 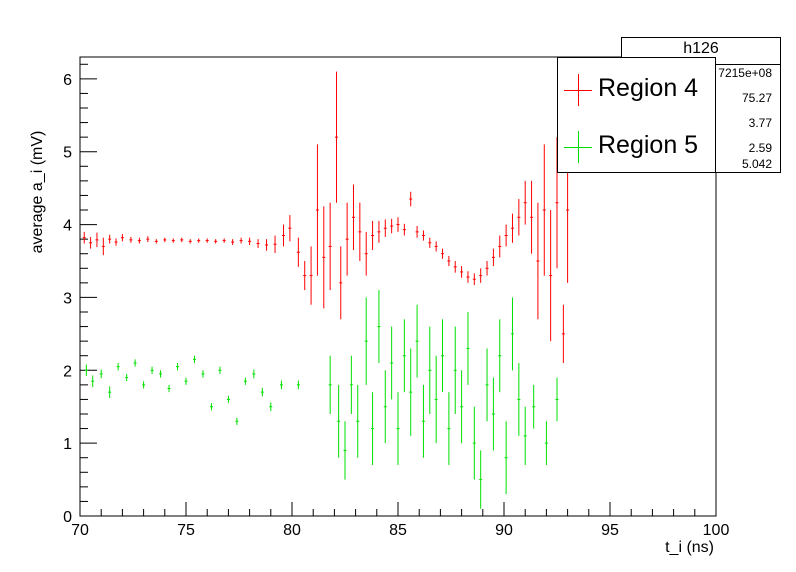 I want to click on stats-value: 75.27, so click(x=756, y=98).